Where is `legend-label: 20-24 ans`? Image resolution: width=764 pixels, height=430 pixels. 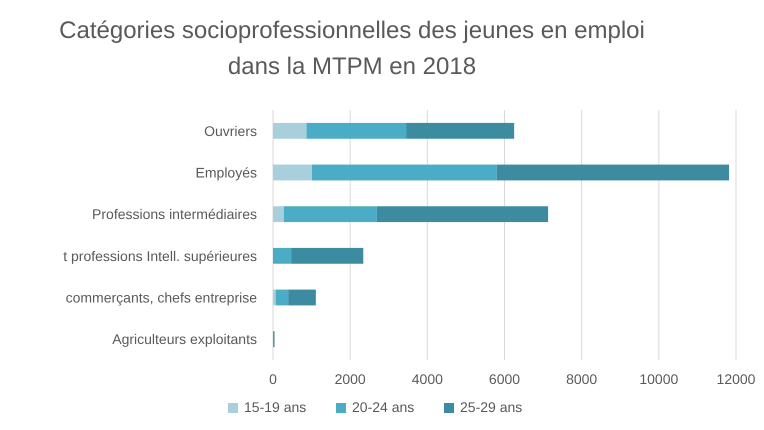
legend-label: 20-24 ans is located at coordinates (383, 407).